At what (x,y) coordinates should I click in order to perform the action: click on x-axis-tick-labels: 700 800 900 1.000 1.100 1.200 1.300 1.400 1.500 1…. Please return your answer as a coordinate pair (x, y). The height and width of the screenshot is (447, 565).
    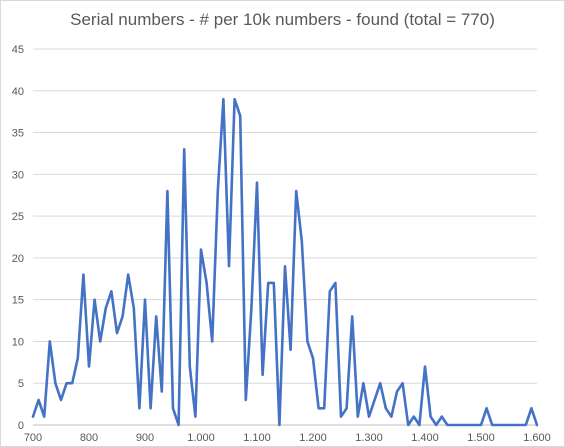
    Looking at the image, I should click on (287, 438).